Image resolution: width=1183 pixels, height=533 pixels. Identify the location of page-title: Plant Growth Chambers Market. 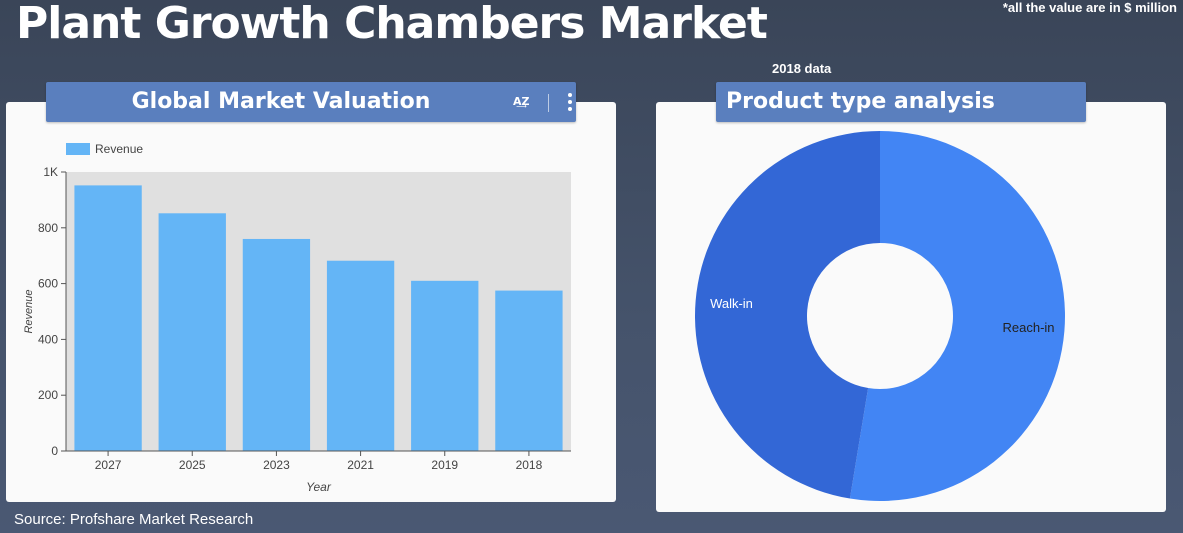
(392, 24).